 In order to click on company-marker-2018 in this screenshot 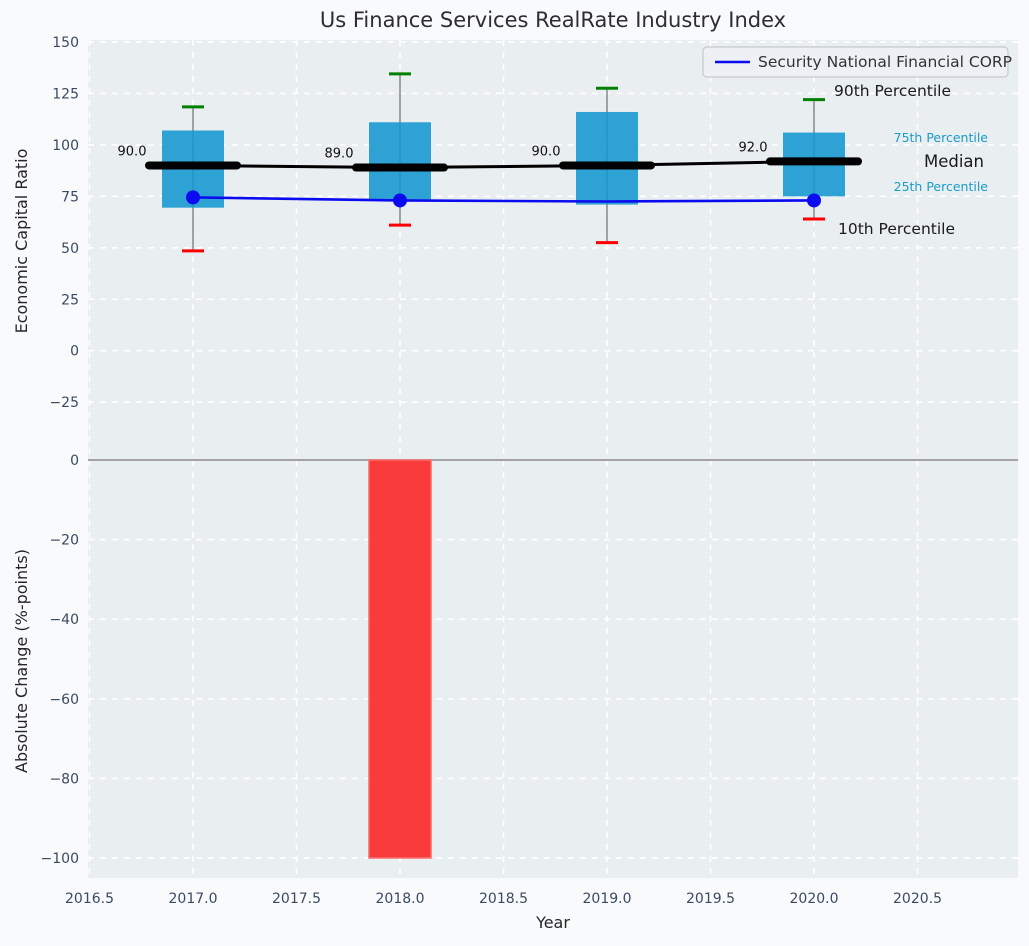, I will do `click(400, 200)`.